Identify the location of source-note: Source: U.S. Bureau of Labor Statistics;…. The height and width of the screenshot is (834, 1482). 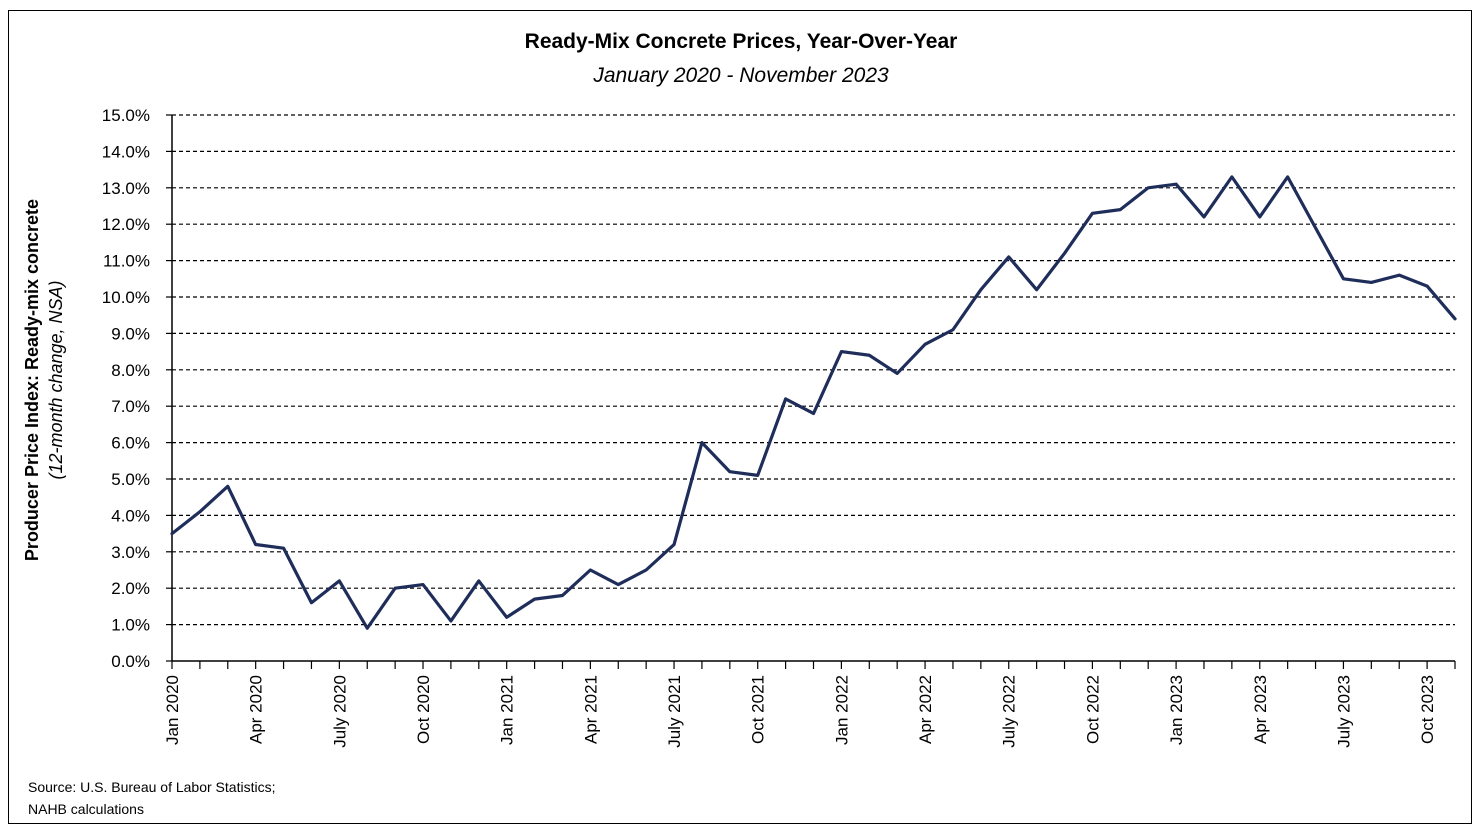
(151, 798).